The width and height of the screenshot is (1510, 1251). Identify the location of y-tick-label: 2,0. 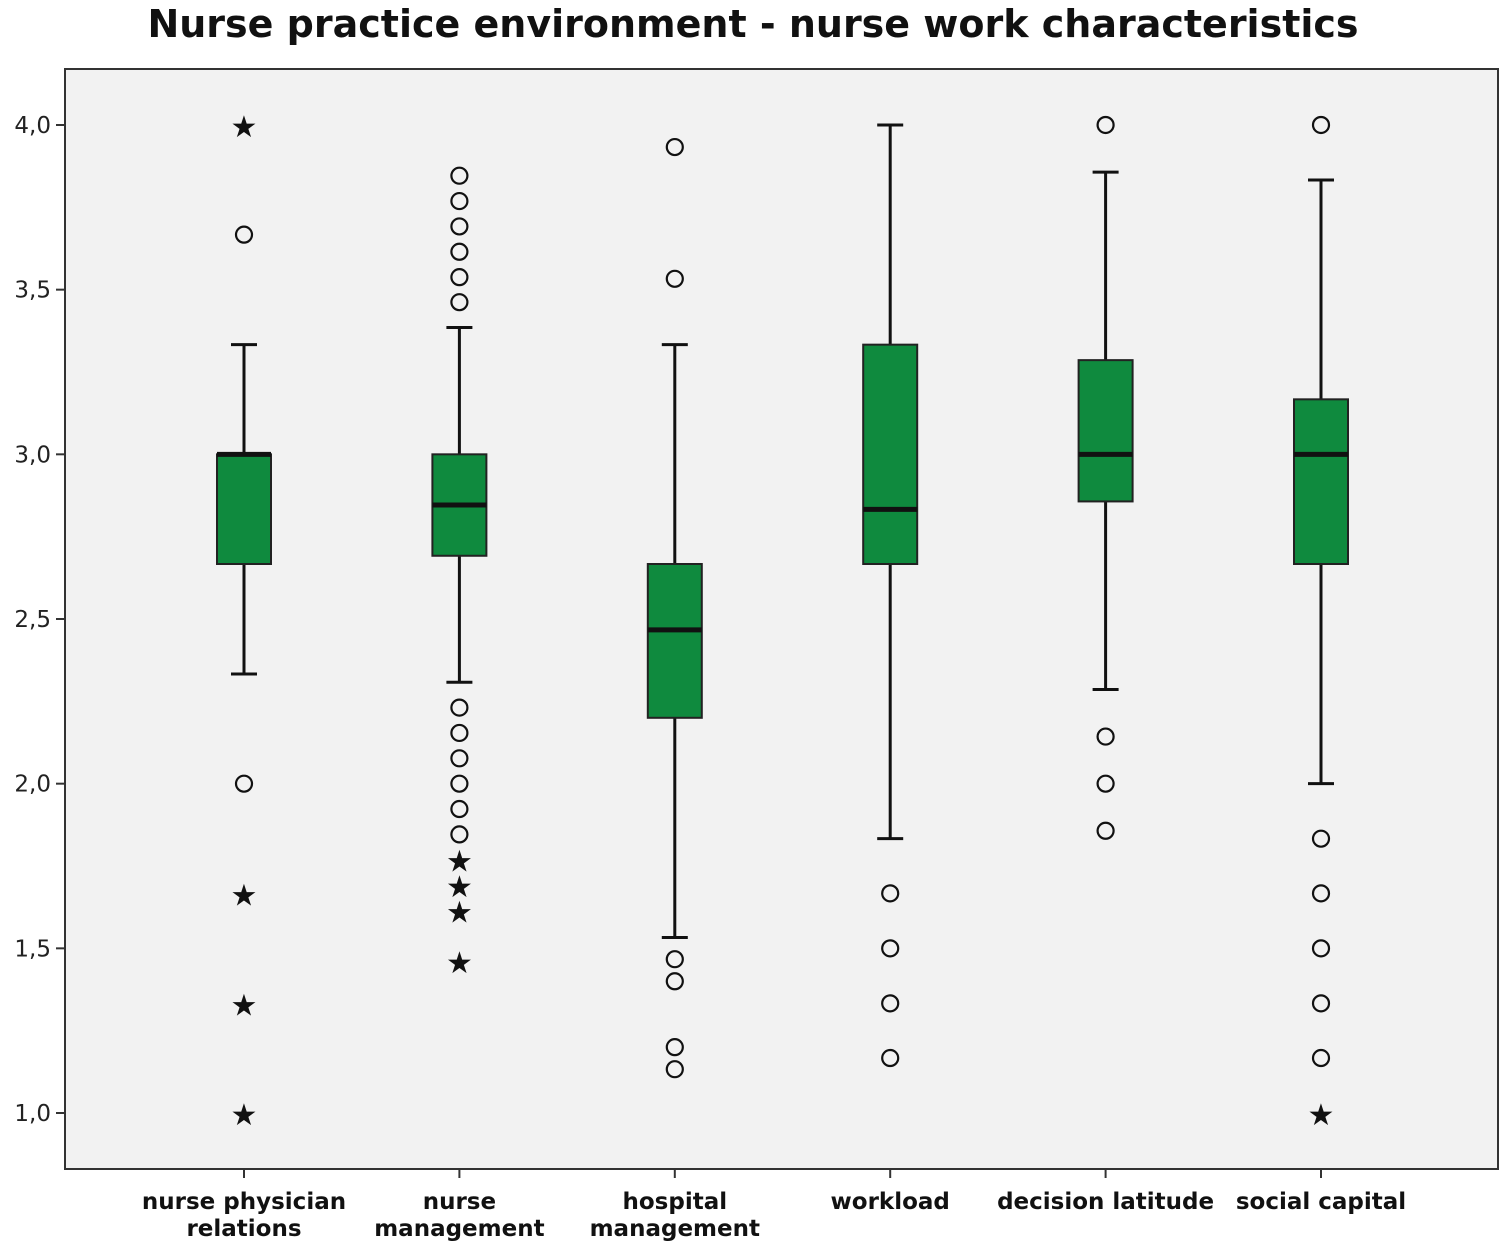
(32, 785).